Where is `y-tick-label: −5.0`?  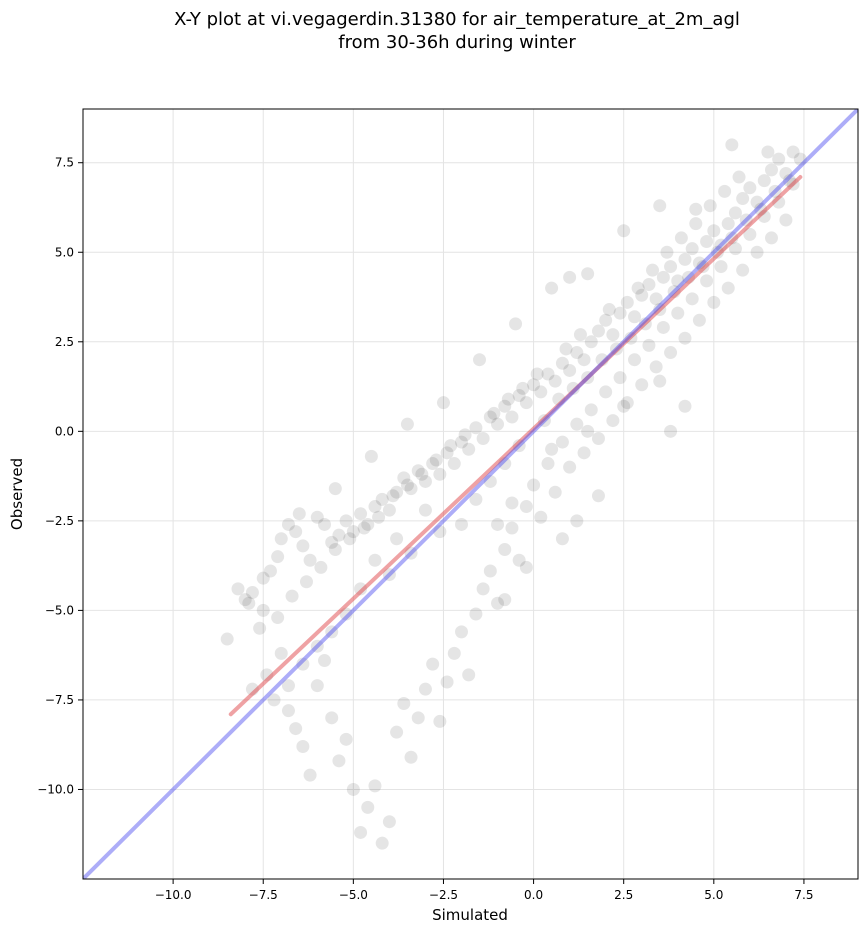
y-tick-label: −5.0 is located at coordinates (59, 610).